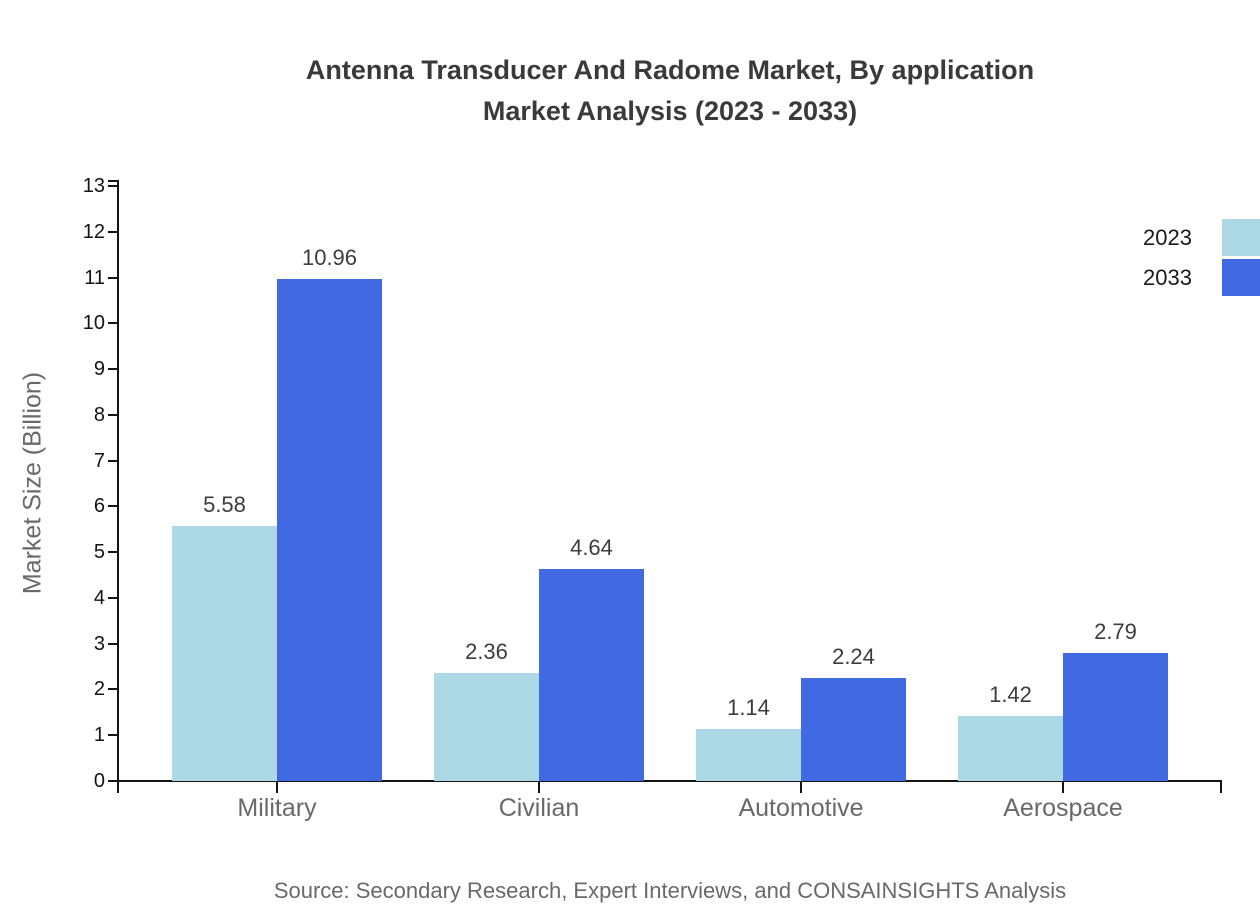 The width and height of the screenshot is (1260, 920). I want to click on bar-2023-automotive, so click(748, 755).